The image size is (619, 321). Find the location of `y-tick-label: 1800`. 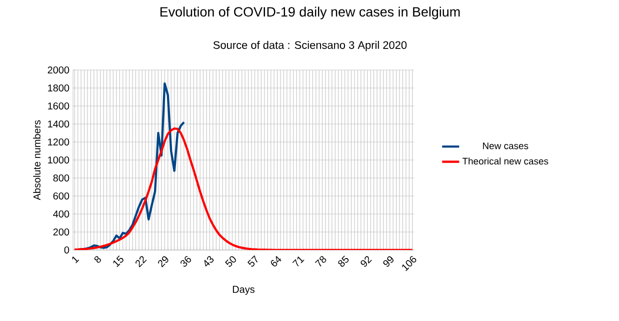

y-tick-label: 1800 is located at coordinates (59, 88).